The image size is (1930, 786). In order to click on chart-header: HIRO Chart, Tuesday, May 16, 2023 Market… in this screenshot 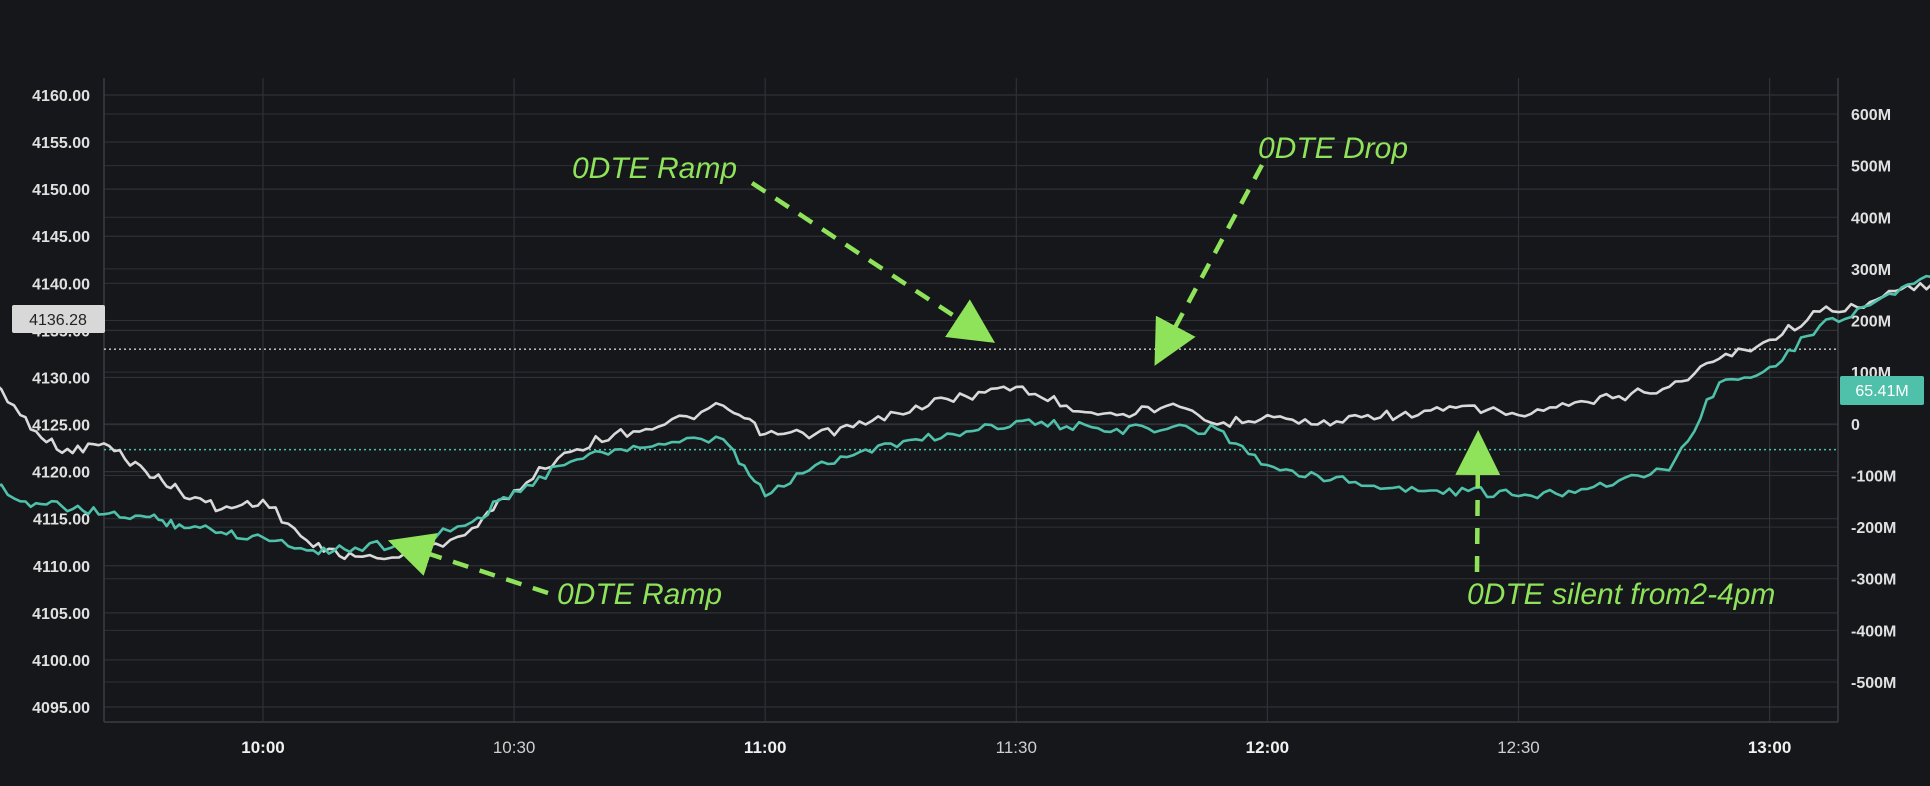, I will do `click(965, 43)`.